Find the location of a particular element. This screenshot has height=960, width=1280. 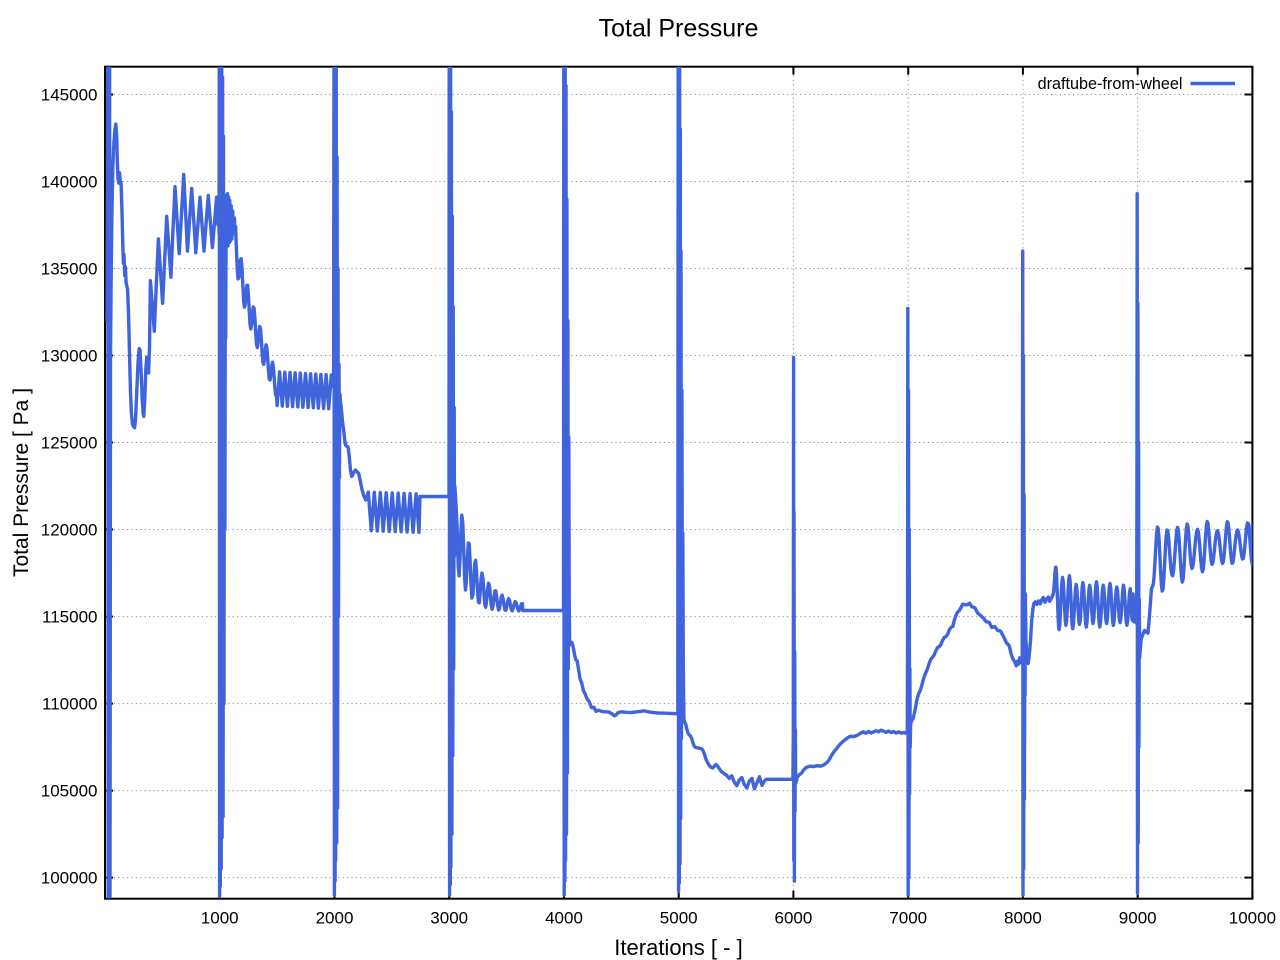

svg-text: Iterations [ - ] is located at coordinates (678, 947).